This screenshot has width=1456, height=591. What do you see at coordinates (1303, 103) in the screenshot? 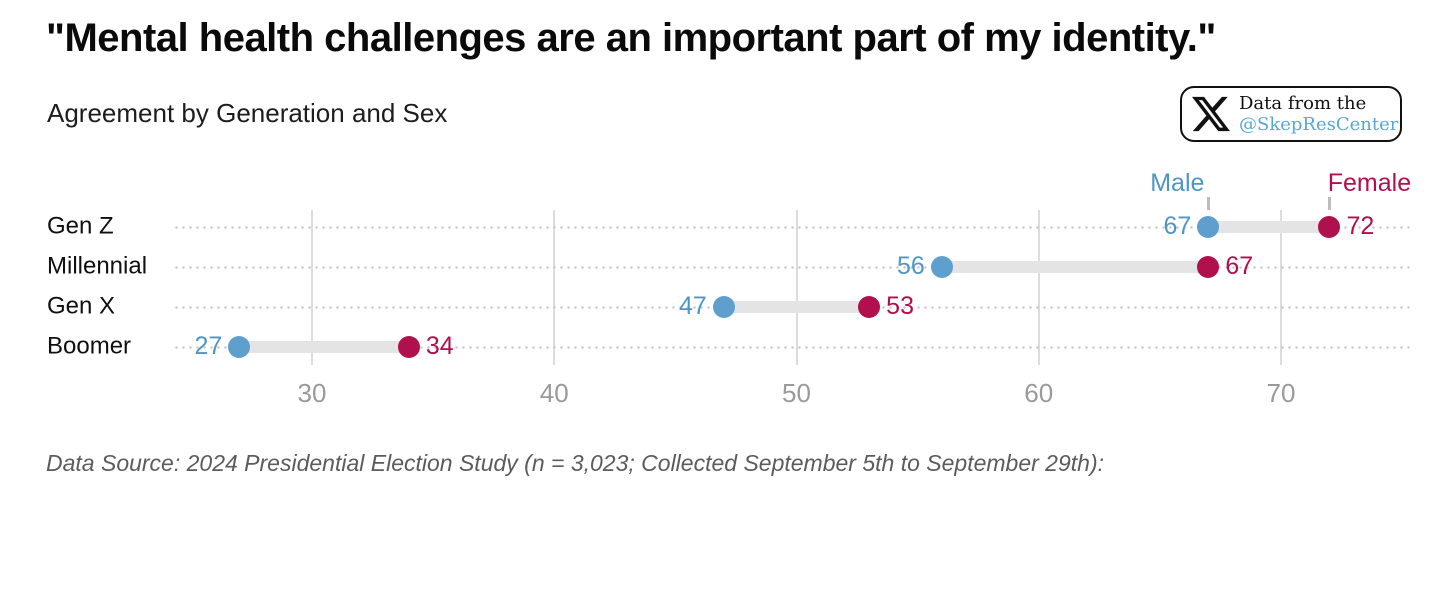
I see `badge-line1: Data from the` at bounding box center [1303, 103].